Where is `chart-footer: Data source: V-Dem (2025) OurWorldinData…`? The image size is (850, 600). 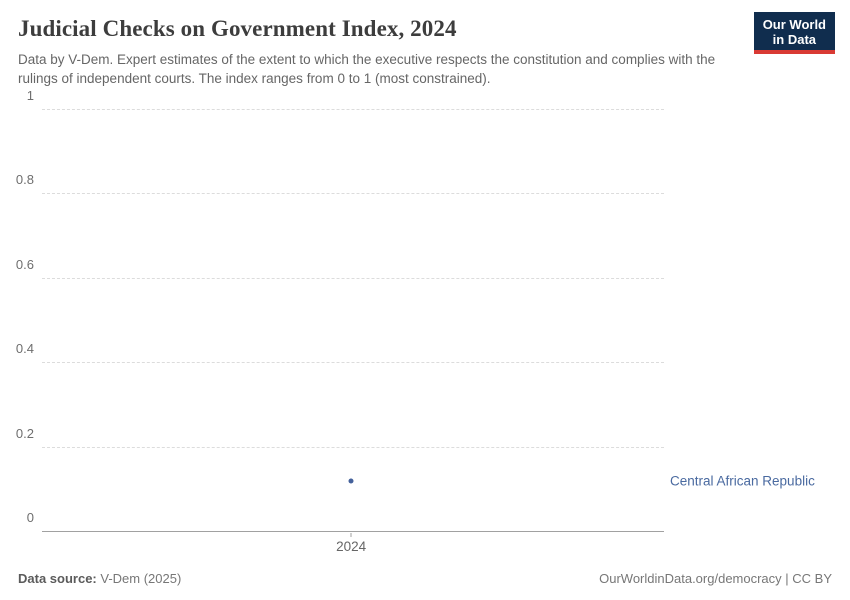 chart-footer: Data source: V-Dem (2025) OurWorldinData… is located at coordinates (425, 578).